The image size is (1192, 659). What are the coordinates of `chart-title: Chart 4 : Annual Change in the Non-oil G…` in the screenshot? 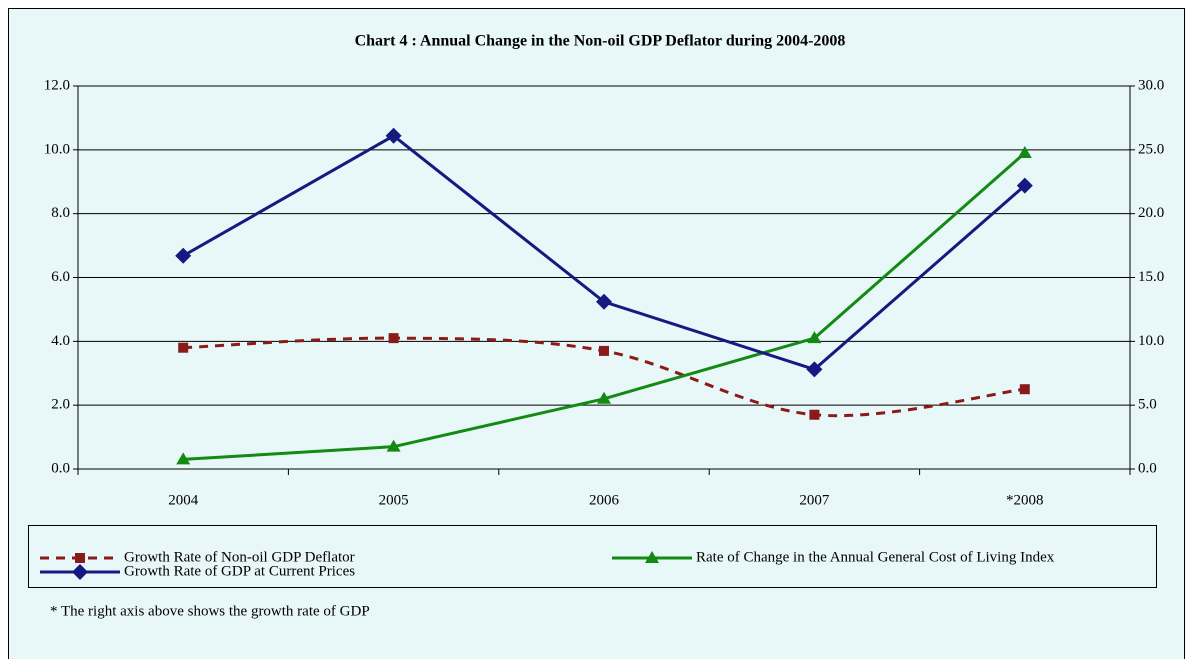 It's located at (600, 41).